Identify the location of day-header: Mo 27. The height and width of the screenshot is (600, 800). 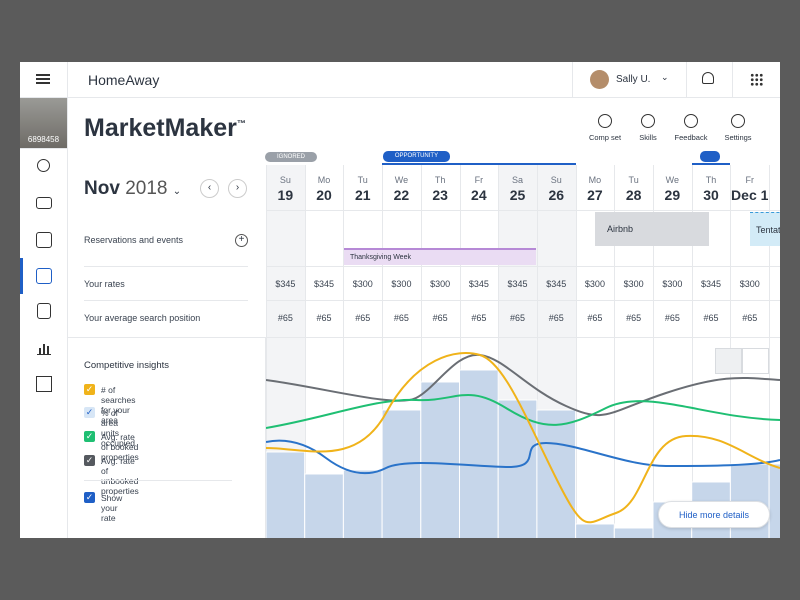
(595, 187).